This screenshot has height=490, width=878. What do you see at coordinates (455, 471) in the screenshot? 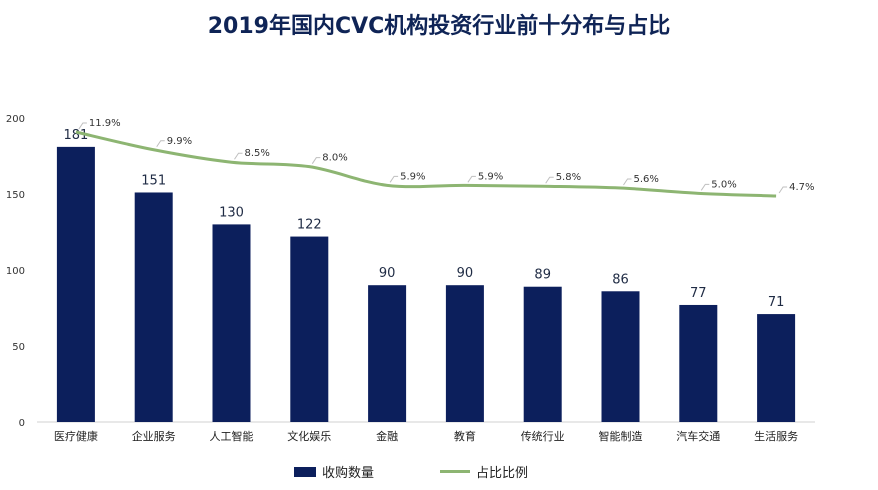
I see `legend-line-swatch` at bounding box center [455, 471].